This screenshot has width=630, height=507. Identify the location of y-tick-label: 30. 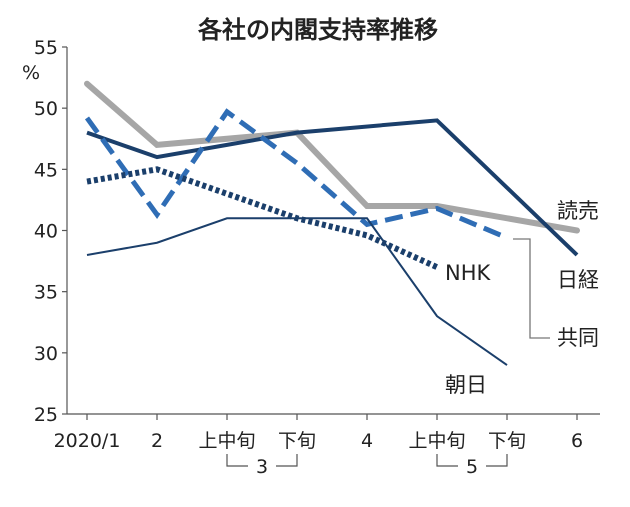
(46, 354).